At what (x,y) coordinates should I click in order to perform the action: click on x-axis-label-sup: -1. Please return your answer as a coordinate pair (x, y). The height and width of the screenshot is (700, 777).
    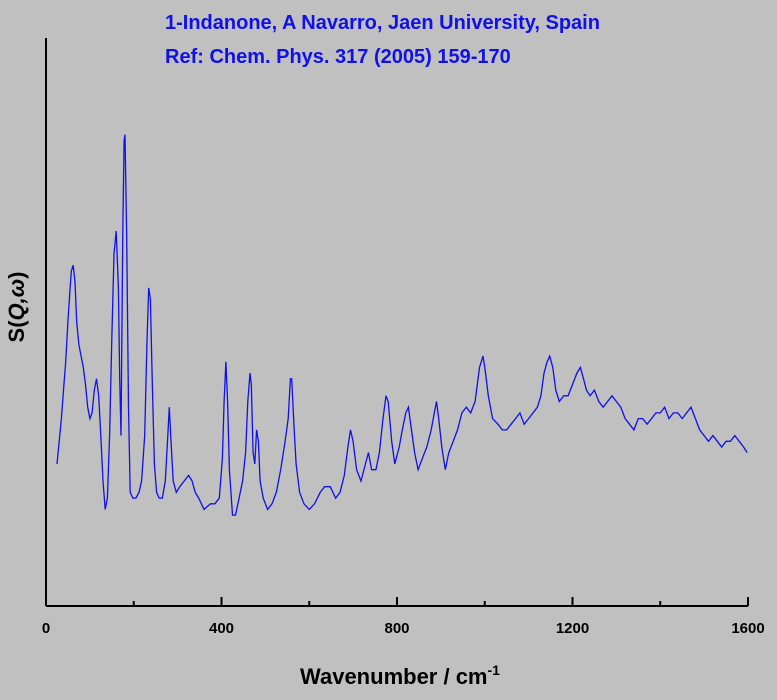
    Looking at the image, I should click on (494, 670).